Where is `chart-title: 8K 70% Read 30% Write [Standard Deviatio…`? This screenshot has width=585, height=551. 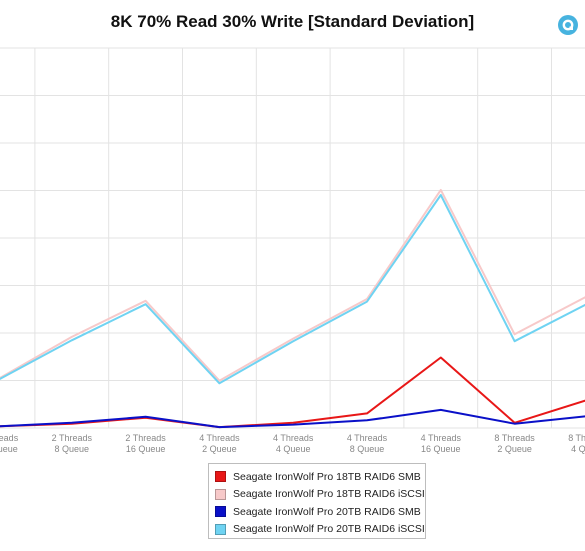
chart-title: 8K 70% Read 30% Write [Standard Deviatio… is located at coordinates (292, 21).